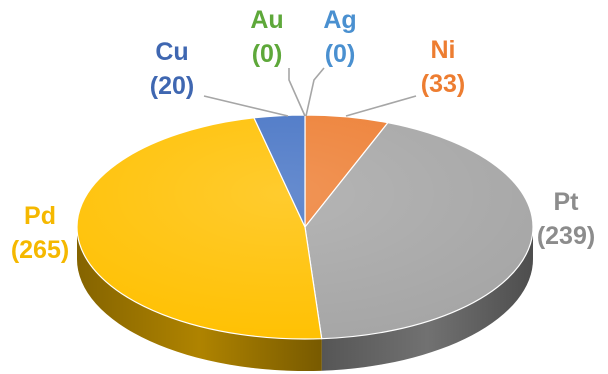 Image resolution: width=608 pixels, height=374 pixels. Describe the element at coordinates (443, 84) in the screenshot. I see `label-value-ni: (33)` at that location.